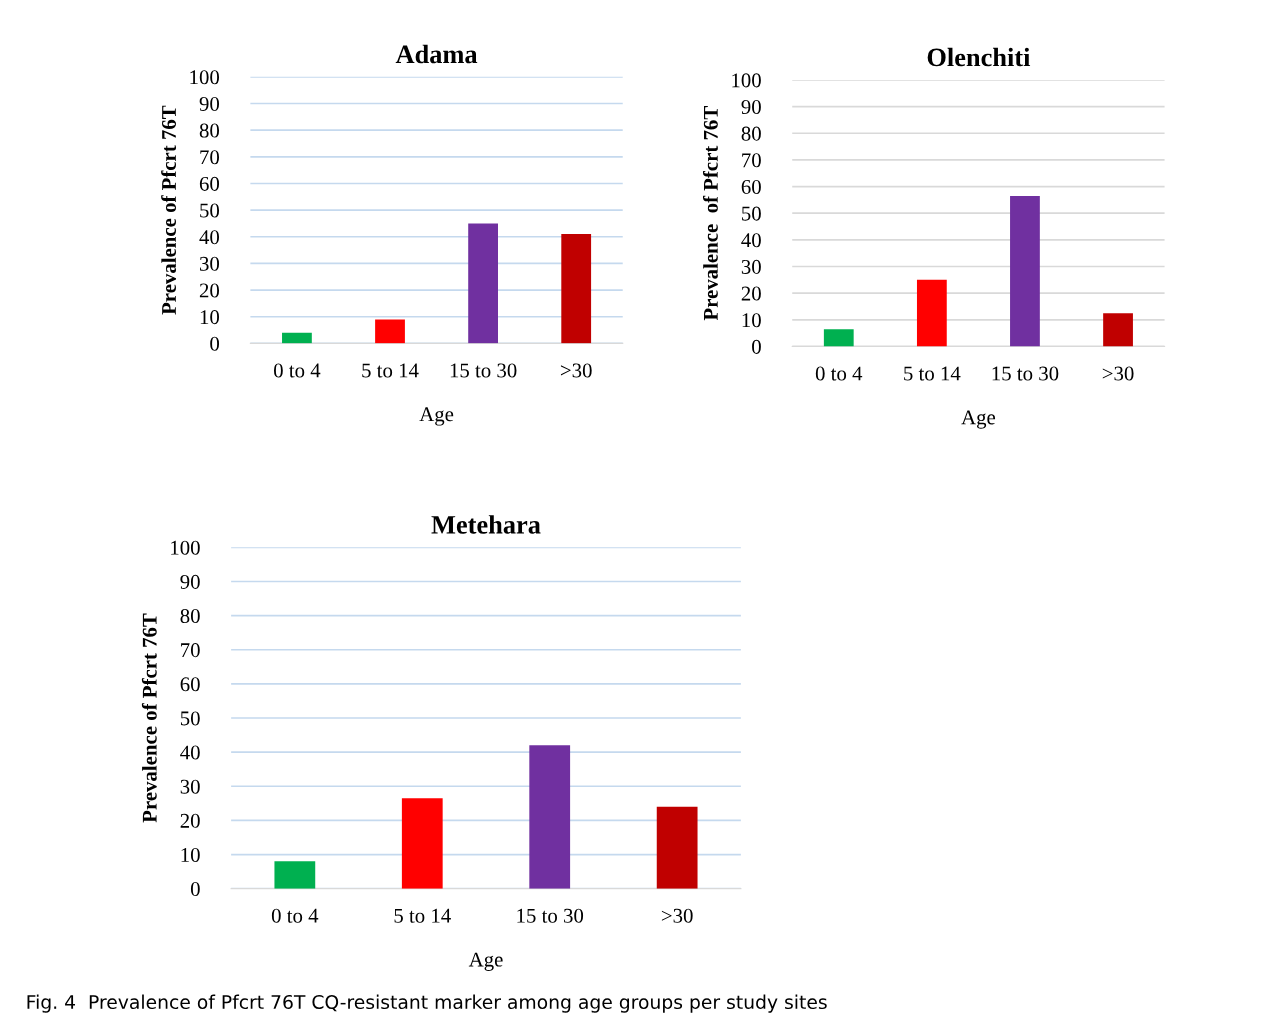 Image resolution: width=1284 pixels, height=1025 pixels. I want to click on caption: Fig. 4 Prevalence of Pfcrt 76T CQ-resistant marker among age groups per study sites, so click(427, 1003).